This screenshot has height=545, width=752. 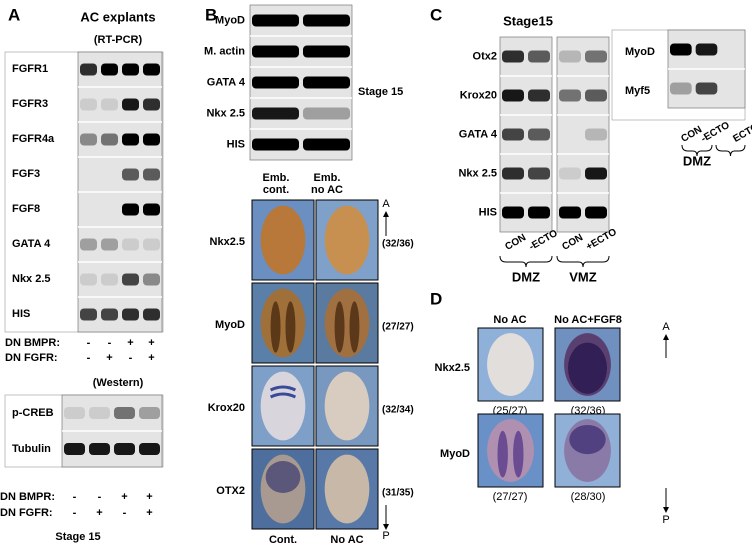 What do you see at coordinates (452, 368) in the screenshot?
I see `row-label: Nkx2.5` at bounding box center [452, 368].